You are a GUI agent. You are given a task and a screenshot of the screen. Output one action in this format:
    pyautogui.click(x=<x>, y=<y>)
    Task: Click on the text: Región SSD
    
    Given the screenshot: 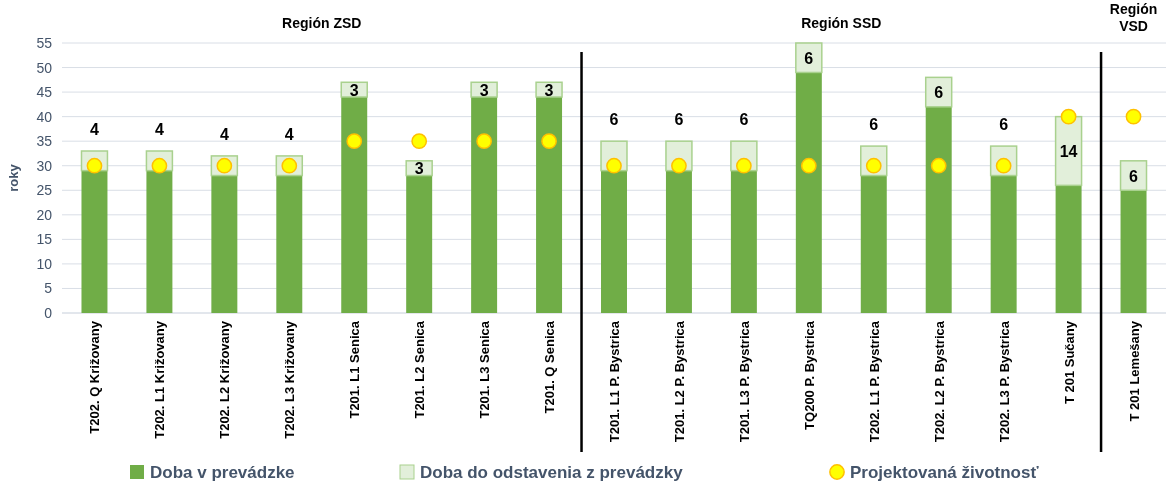 What is the action you would take?
    pyautogui.click(x=841, y=23)
    